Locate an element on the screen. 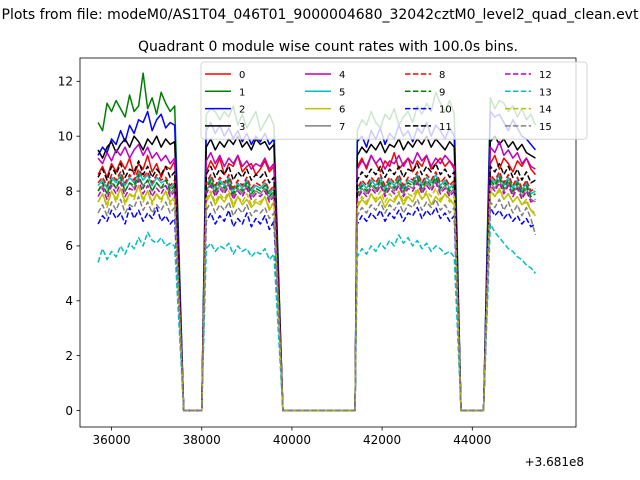 Image resolution: width=640 pixels, height=480 pixels. legend-label-7: 7 is located at coordinates (342, 127).